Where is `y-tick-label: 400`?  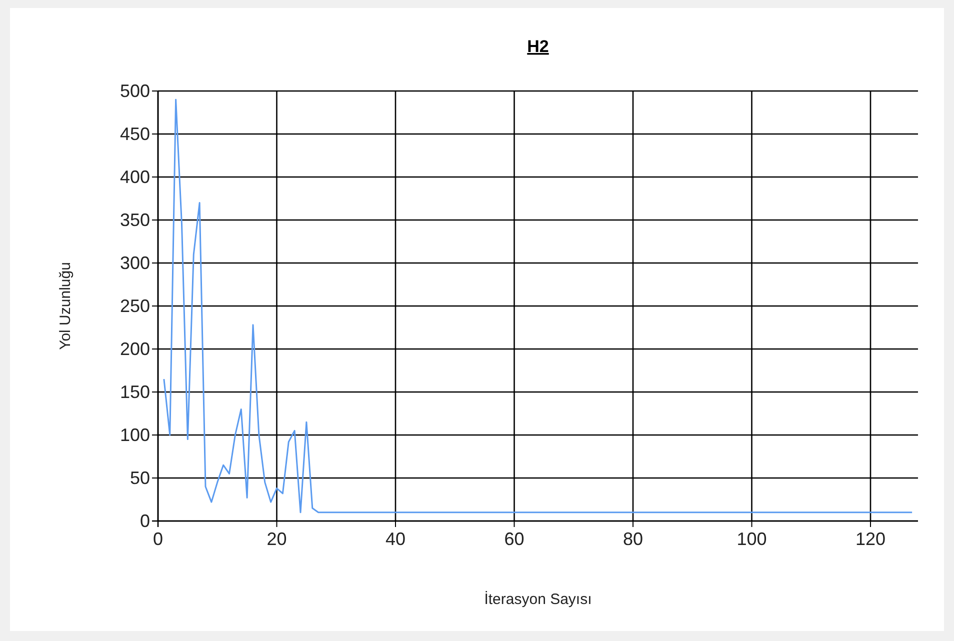 y-tick-label: 400 is located at coordinates (135, 177).